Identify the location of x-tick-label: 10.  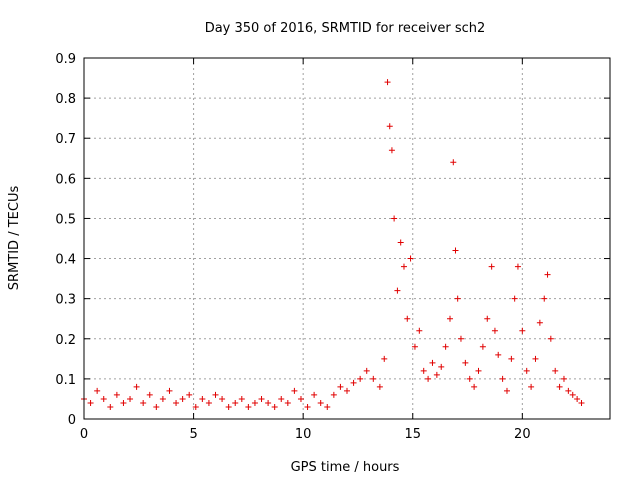
(303, 434).